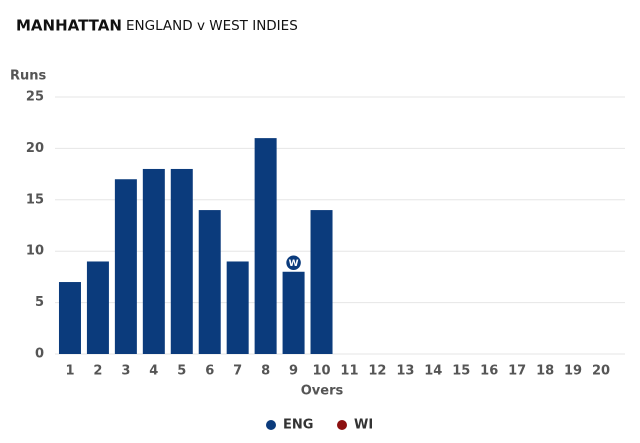 The width and height of the screenshot is (640, 443). I want to click on x-tick-label: 14, so click(433, 371).